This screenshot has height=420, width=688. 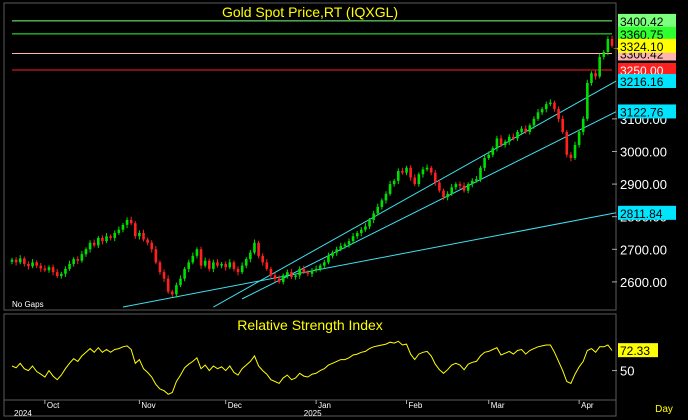 What do you see at coordinates (616, 47) in the screenshot?
I see `current-price-arrow-icon: →` at bounding box center [616, 47].